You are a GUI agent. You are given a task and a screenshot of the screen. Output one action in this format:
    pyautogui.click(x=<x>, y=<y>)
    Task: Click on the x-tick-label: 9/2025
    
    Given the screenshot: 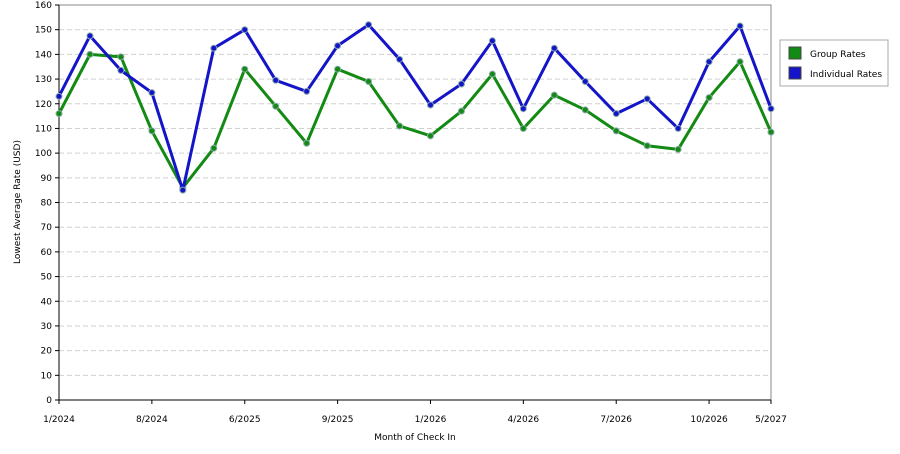 What is the action you would take?
    pyautogui.click(x=338, y=420)
    